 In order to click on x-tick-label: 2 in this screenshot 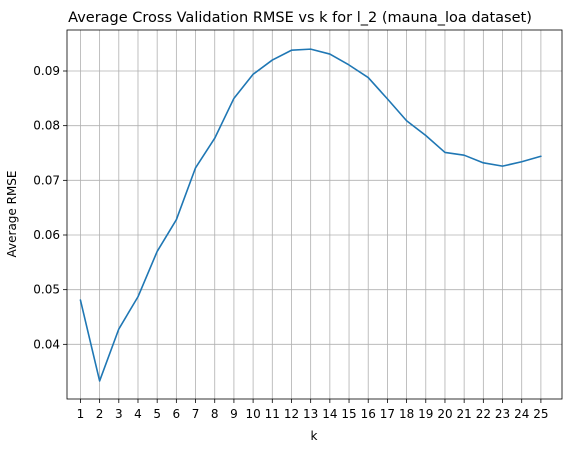, I will do `click(100, 414)`.